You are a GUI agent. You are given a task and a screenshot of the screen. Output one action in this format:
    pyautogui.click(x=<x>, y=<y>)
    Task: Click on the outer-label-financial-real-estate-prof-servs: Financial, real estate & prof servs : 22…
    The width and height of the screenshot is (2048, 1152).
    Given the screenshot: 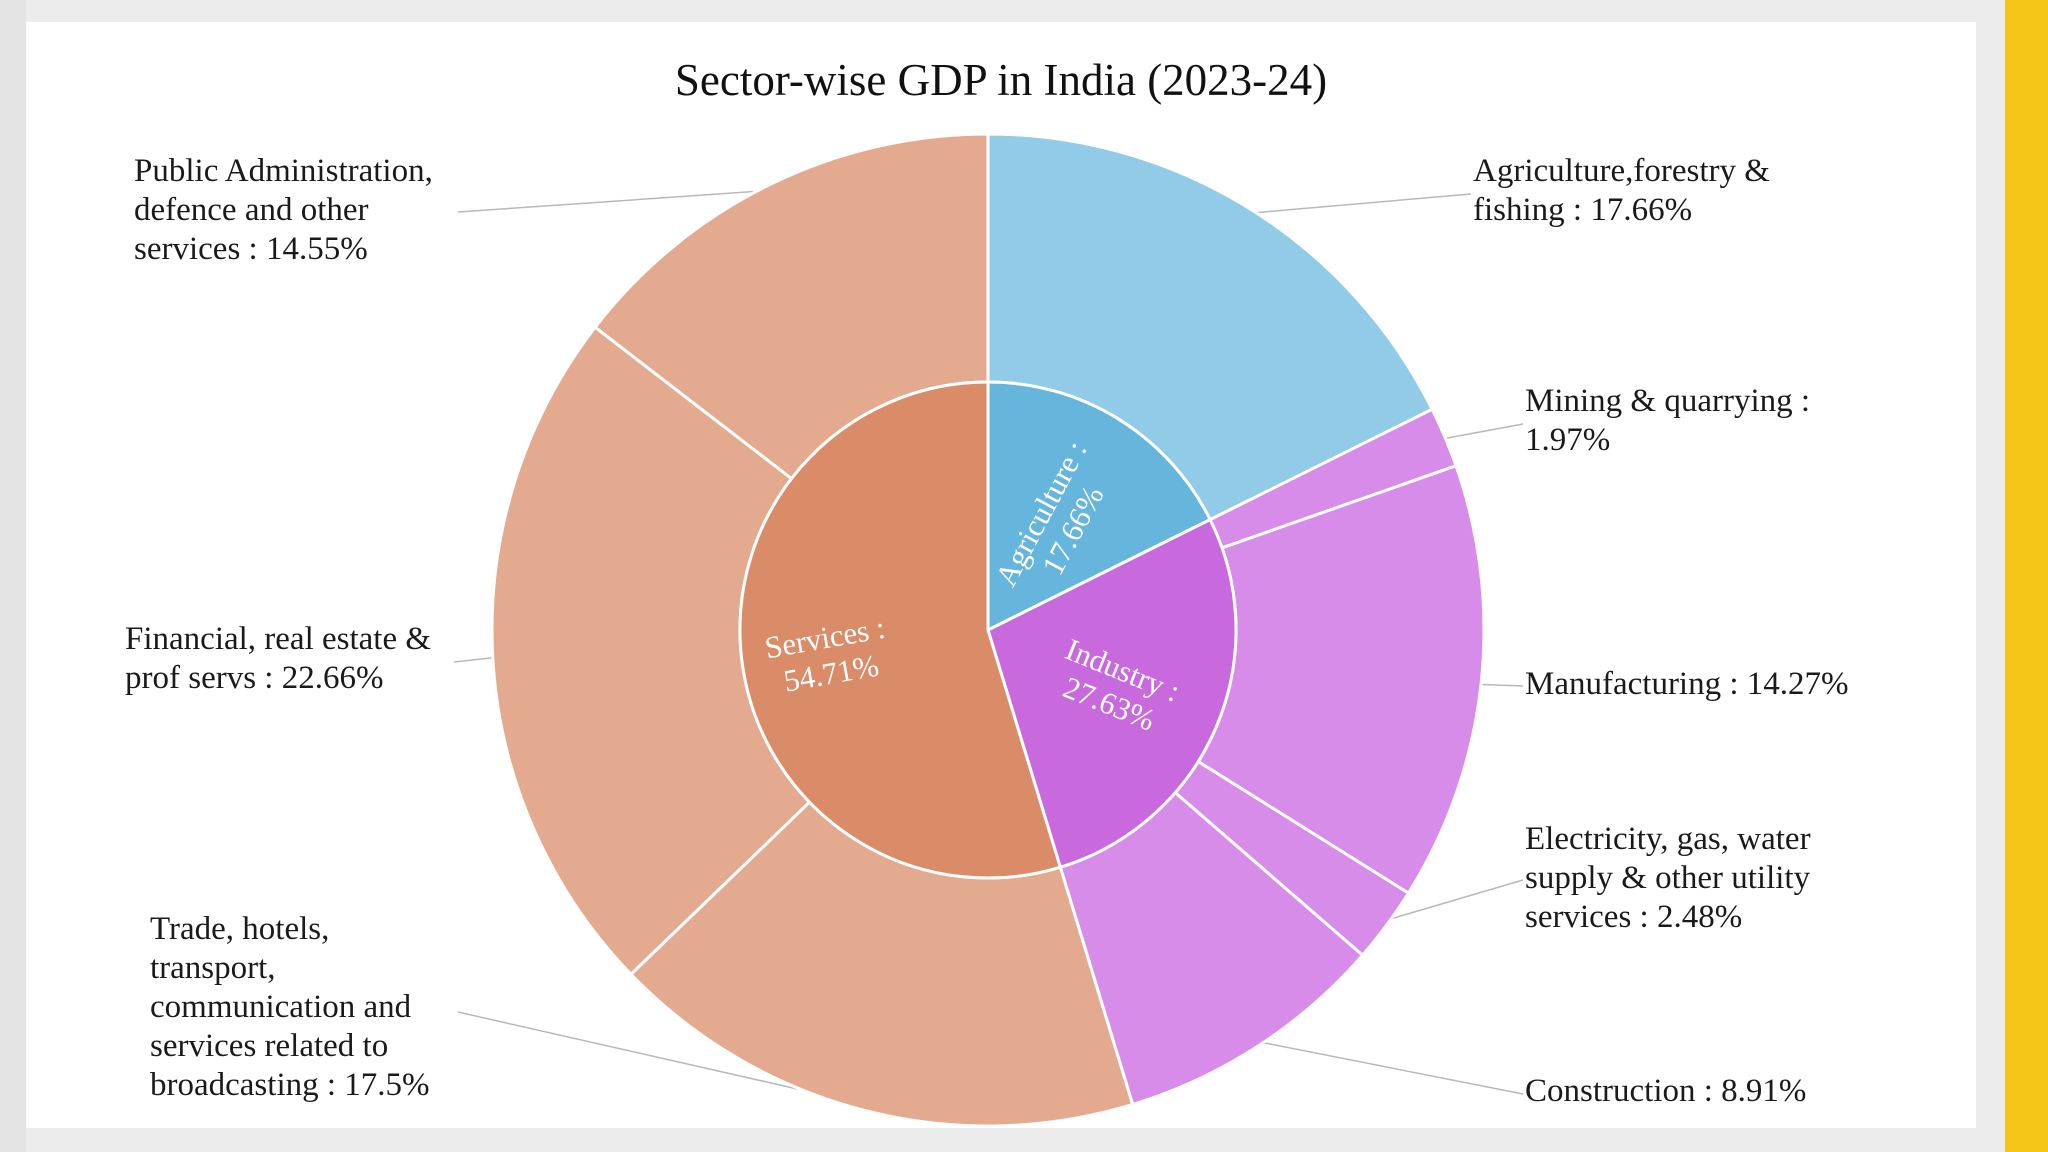 What is the action you would take?
    pyautogui.click(x=278, y=658)
    